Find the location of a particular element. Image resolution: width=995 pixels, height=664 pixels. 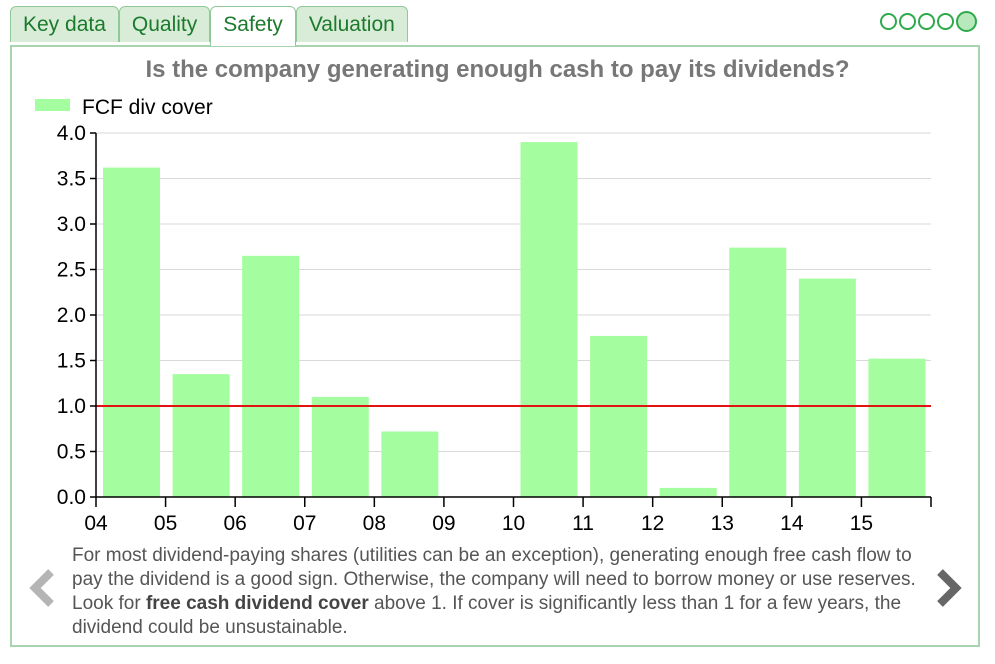

legend-swatch is located at coordinates (52, 105).